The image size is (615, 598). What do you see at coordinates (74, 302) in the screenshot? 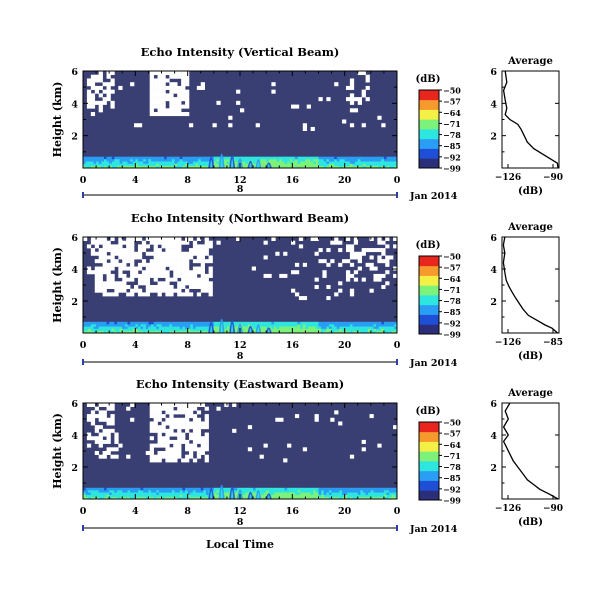
I see `y-tick-label: 2` at bounding box center [74, 302].